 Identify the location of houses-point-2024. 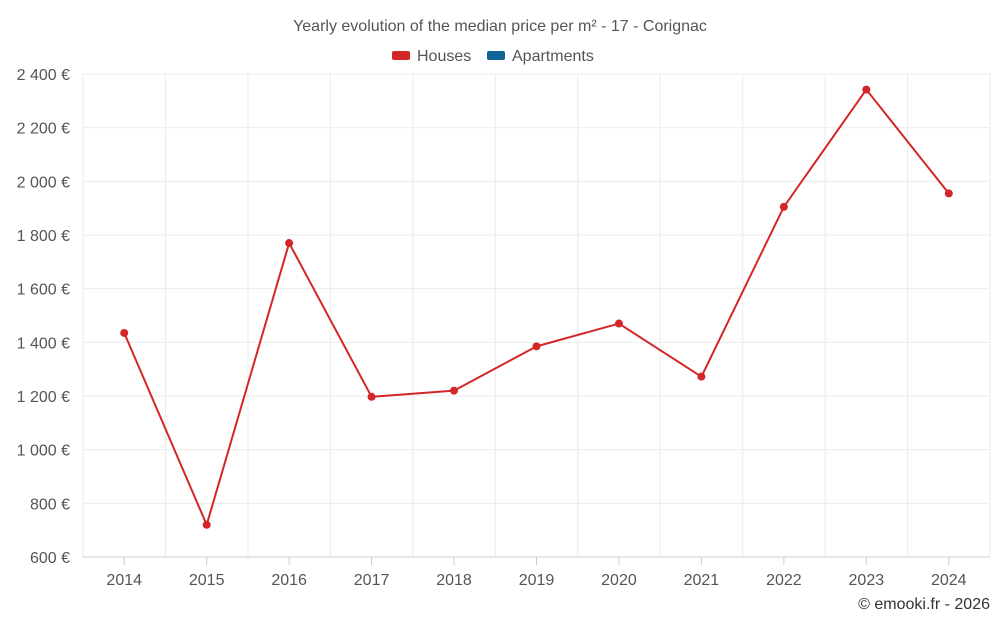
(948, 193).